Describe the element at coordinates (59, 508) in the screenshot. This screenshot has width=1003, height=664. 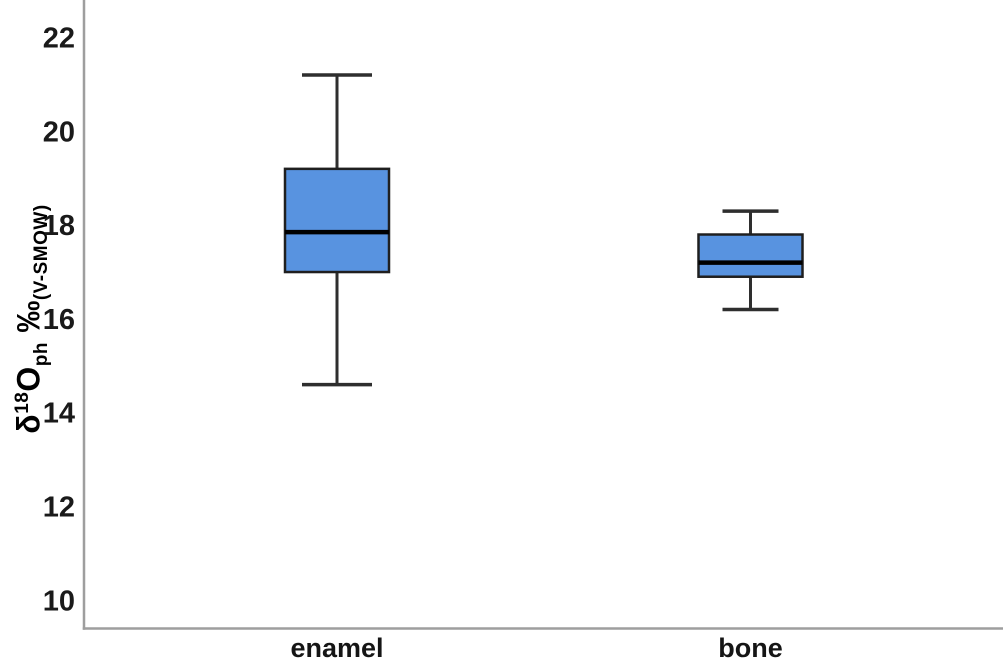
I see `y-tick-label-12: 12` at that location.